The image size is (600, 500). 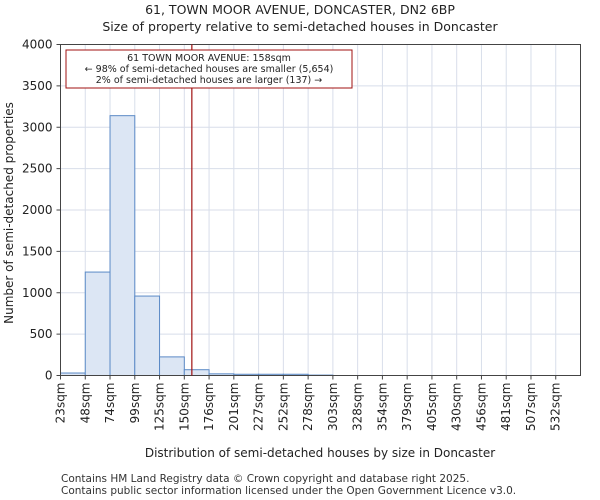 I want to click on y-tick-label: 2000, so click(x=37, y=210).